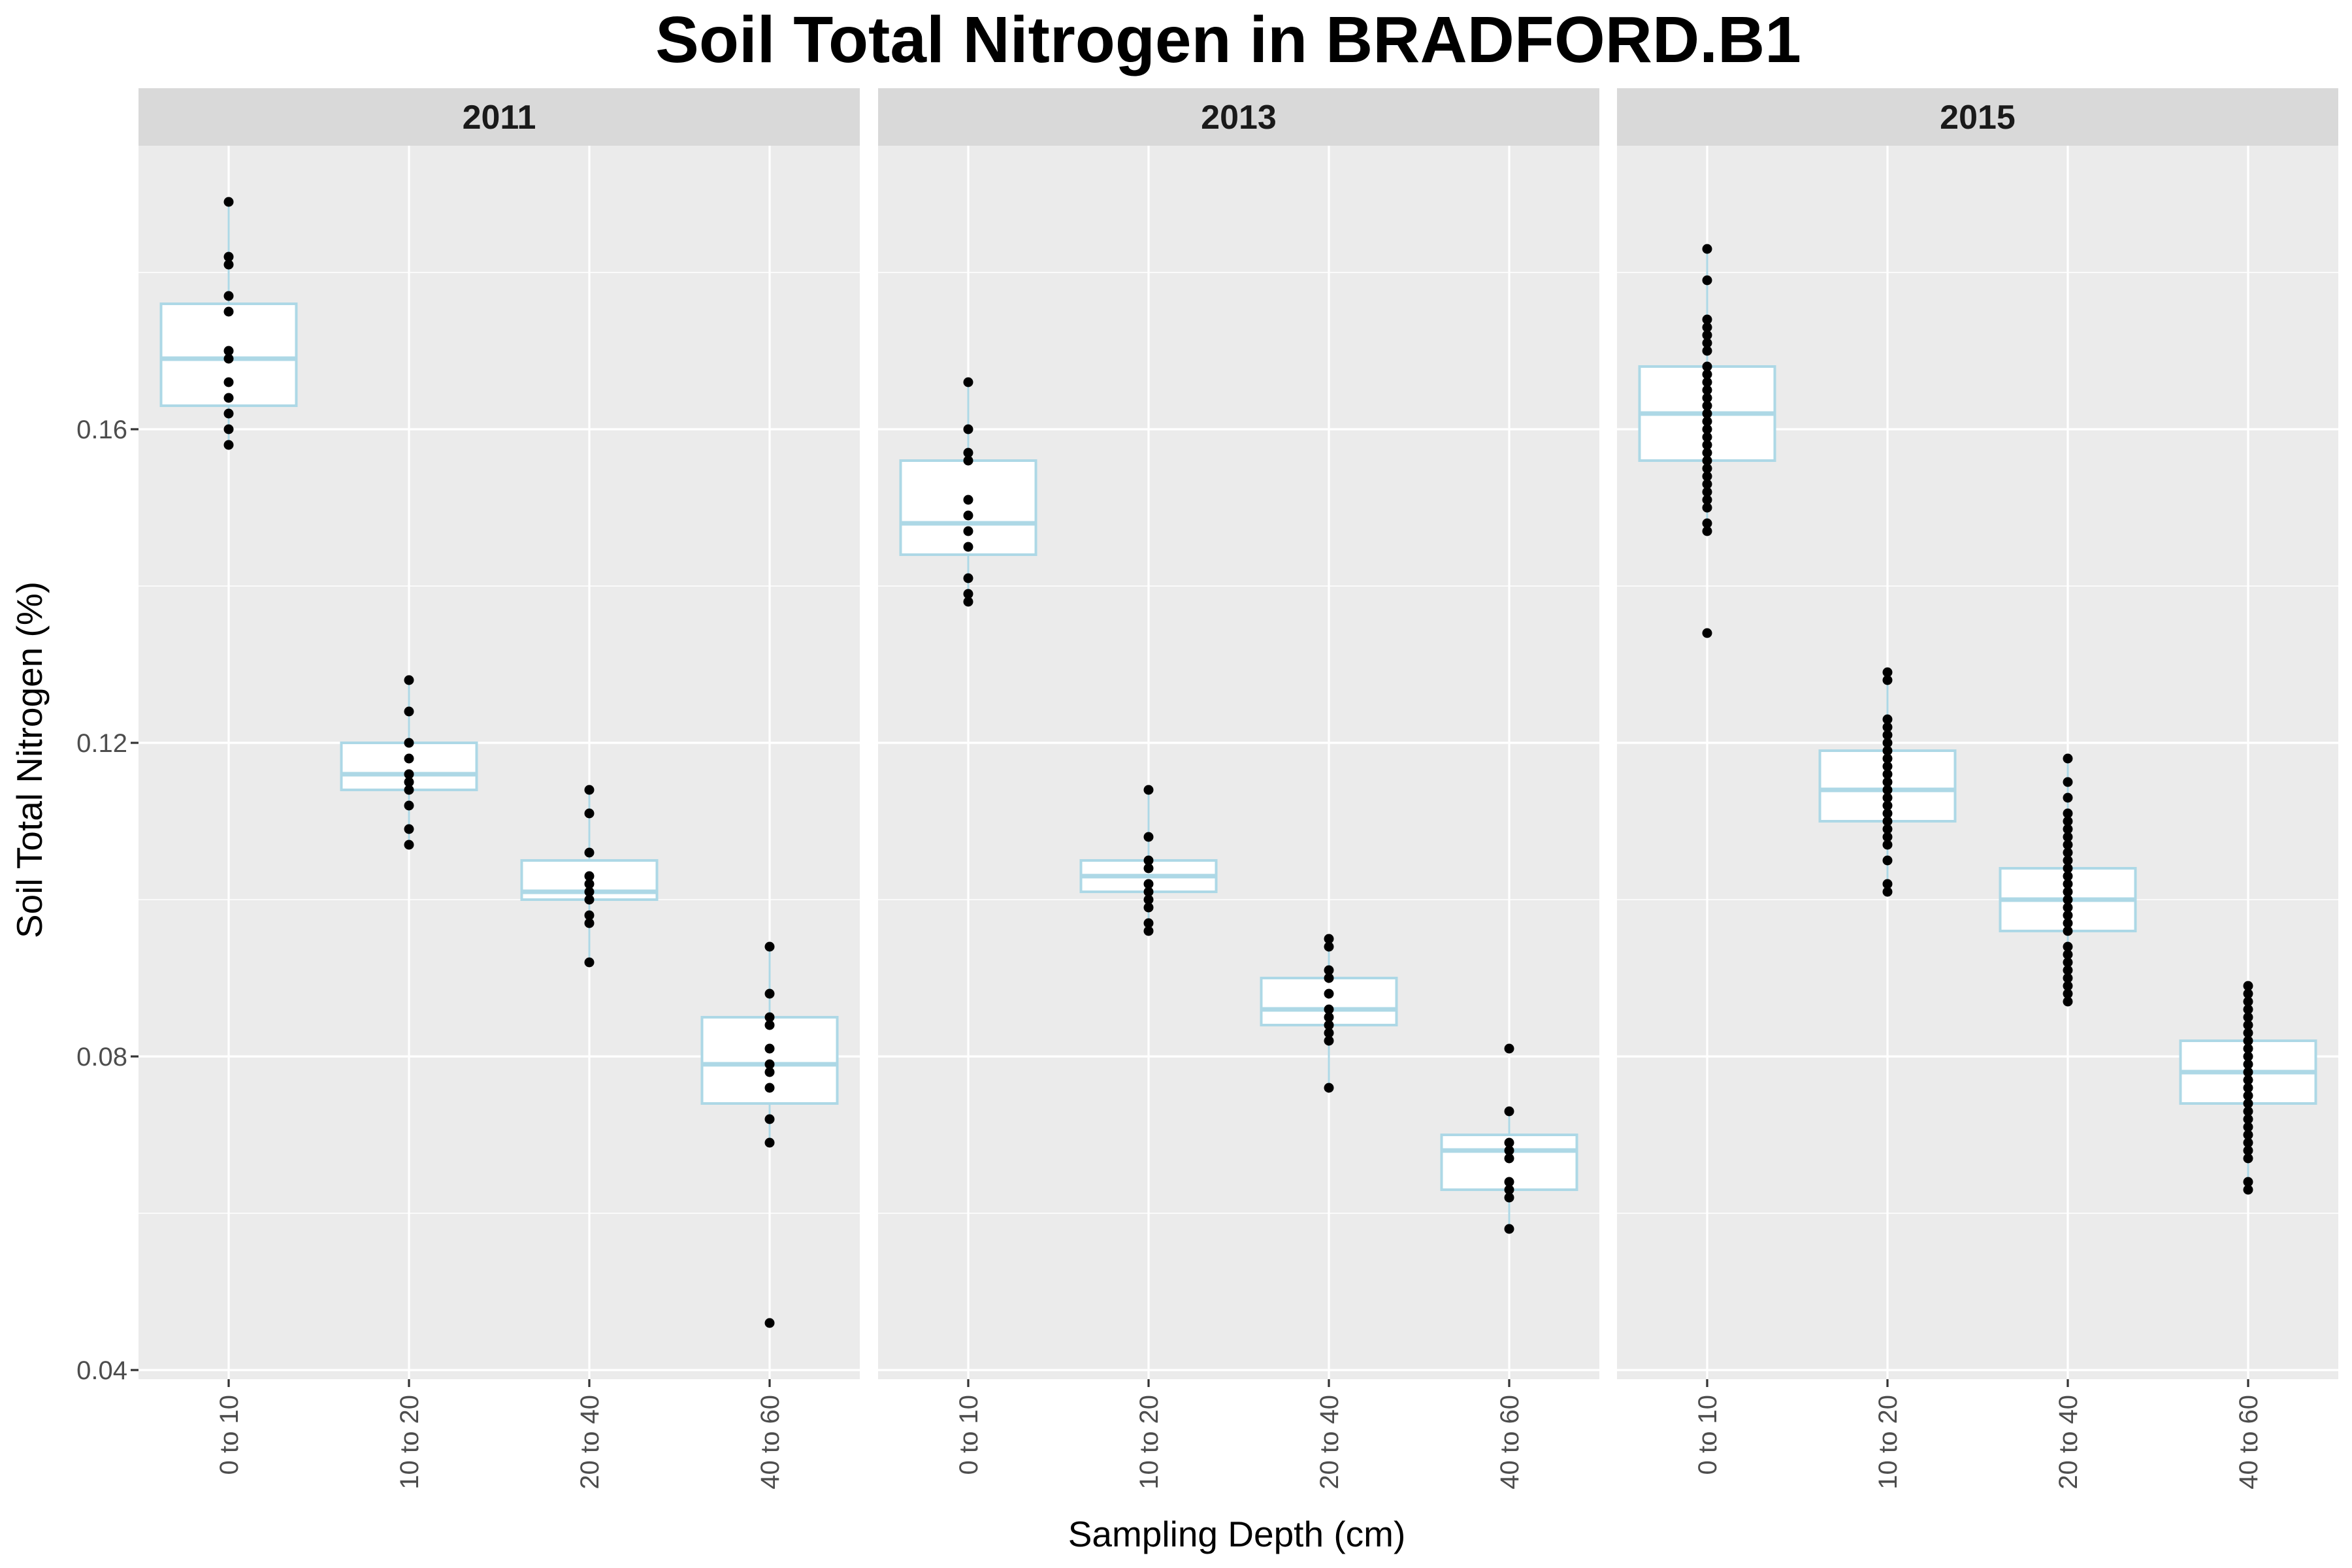 The height and width of the screenshot is (1568, 2352). I want to click on facet-strip-label: 2011, so click(499, 118).